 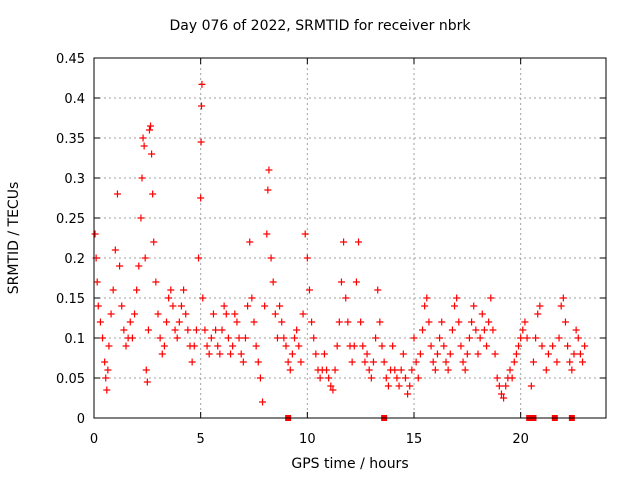 I want to click on y-tick-label: 0.4, so click(x=74, y=99).